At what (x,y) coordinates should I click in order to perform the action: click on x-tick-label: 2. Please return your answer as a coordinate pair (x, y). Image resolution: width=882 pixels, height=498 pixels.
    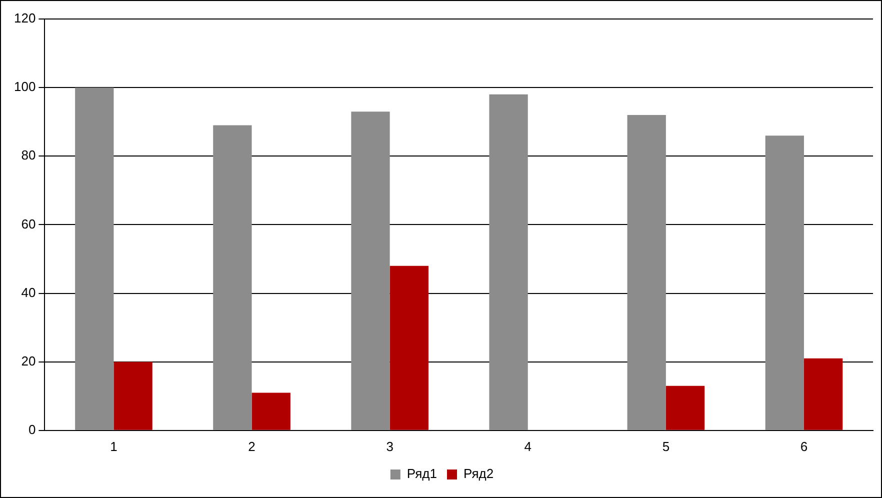
    Looking at the image, I should click on (252, 446).